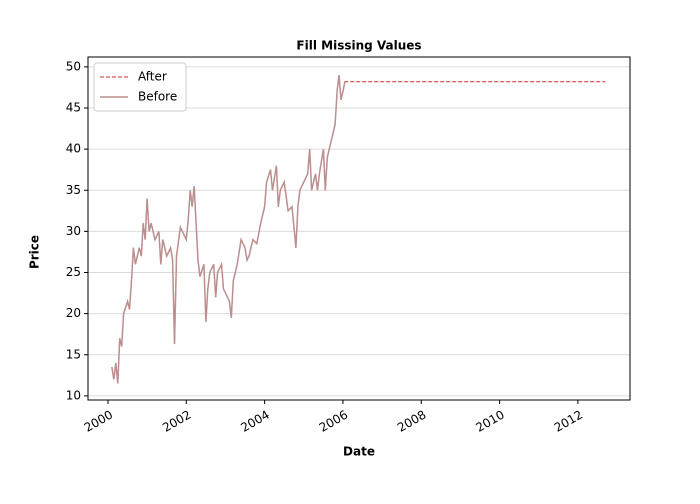 This screenshot has height=504, width=700. Describe the element at coordinates (73, 149) in the screenshot. I see `y-tick-label: 40` at that location.